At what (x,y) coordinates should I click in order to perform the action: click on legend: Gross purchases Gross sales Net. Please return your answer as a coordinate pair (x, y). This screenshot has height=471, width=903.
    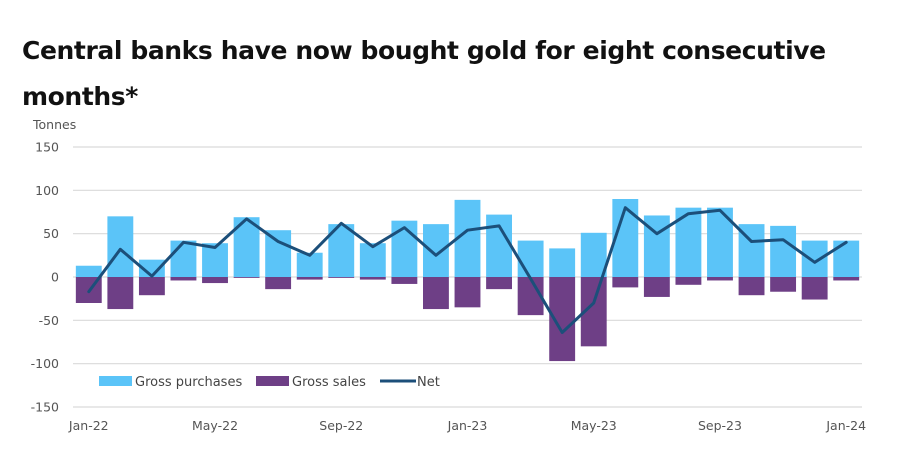
    Looking at the image, I should click on (269, 382).